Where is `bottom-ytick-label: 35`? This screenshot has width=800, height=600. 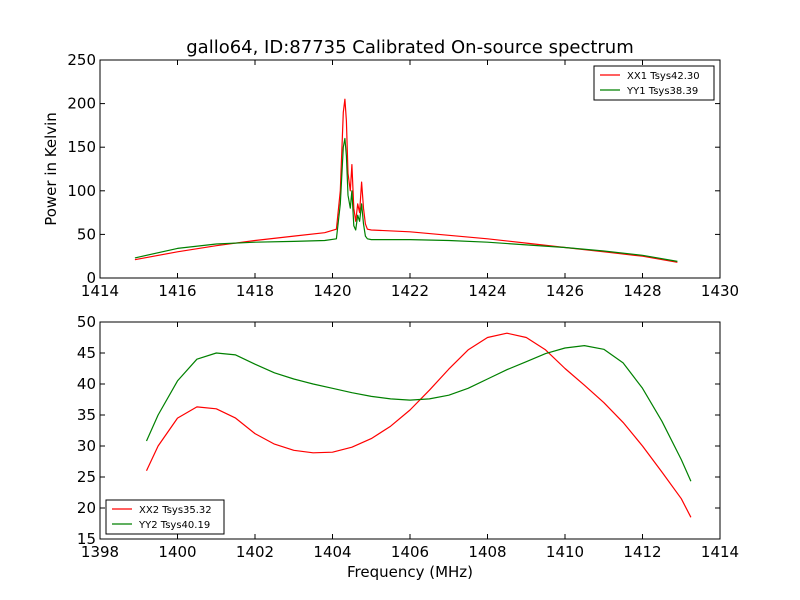
bottom-ytick-label: 35 is located at coordinates (86, 415).